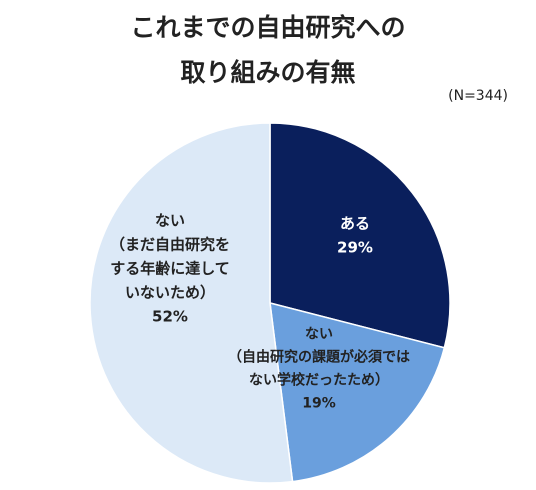 This screenshot has height=490, width=536. Describe the element at coordinates (478, 96) in the screenshot. I see `sample-size-label: (N=344)` at that location.